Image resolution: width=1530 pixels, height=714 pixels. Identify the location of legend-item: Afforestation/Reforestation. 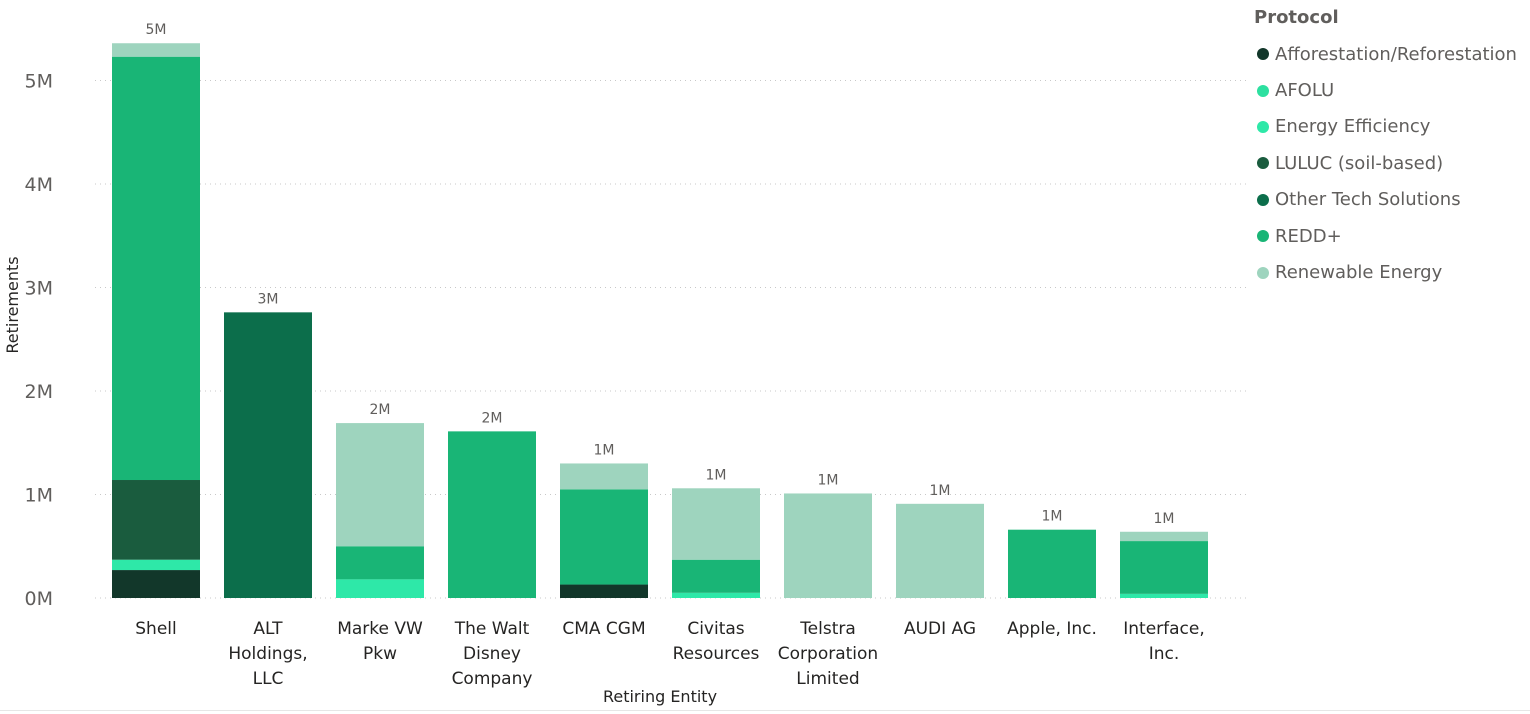
(1390, 54).